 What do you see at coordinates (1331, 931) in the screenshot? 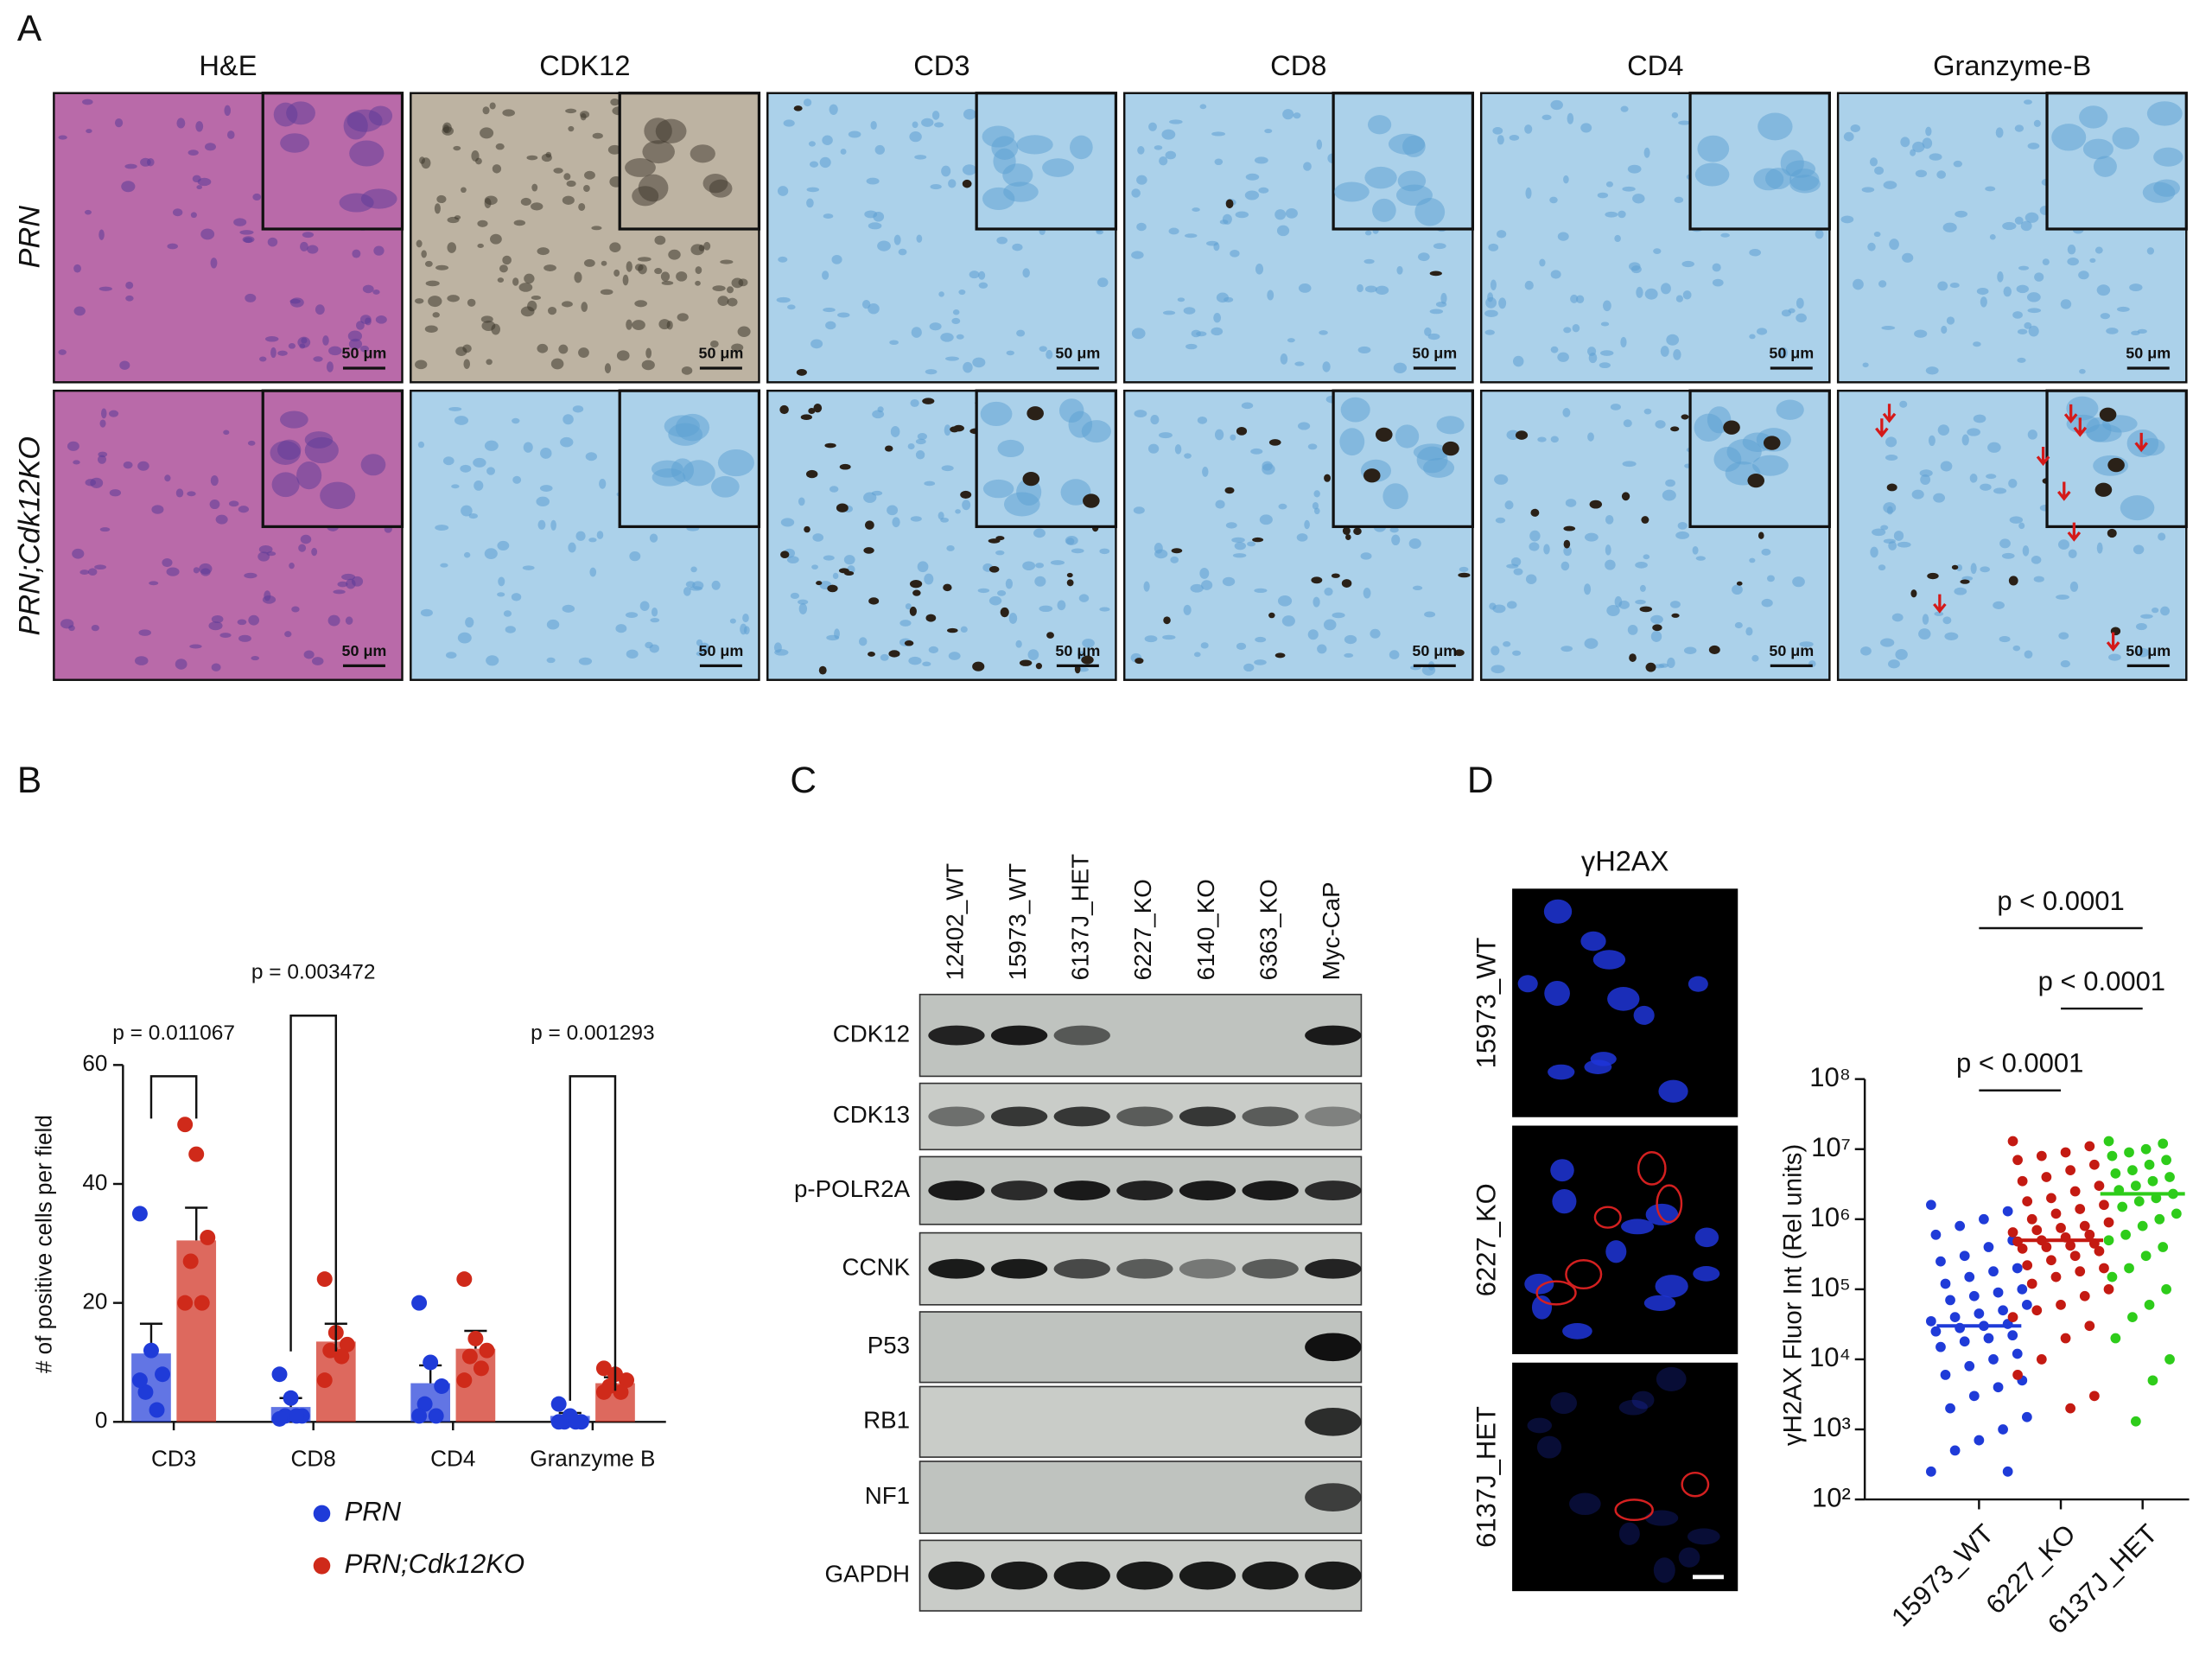
I see `lane-label: Myc-CaP` at bounding box center [1331, 931].